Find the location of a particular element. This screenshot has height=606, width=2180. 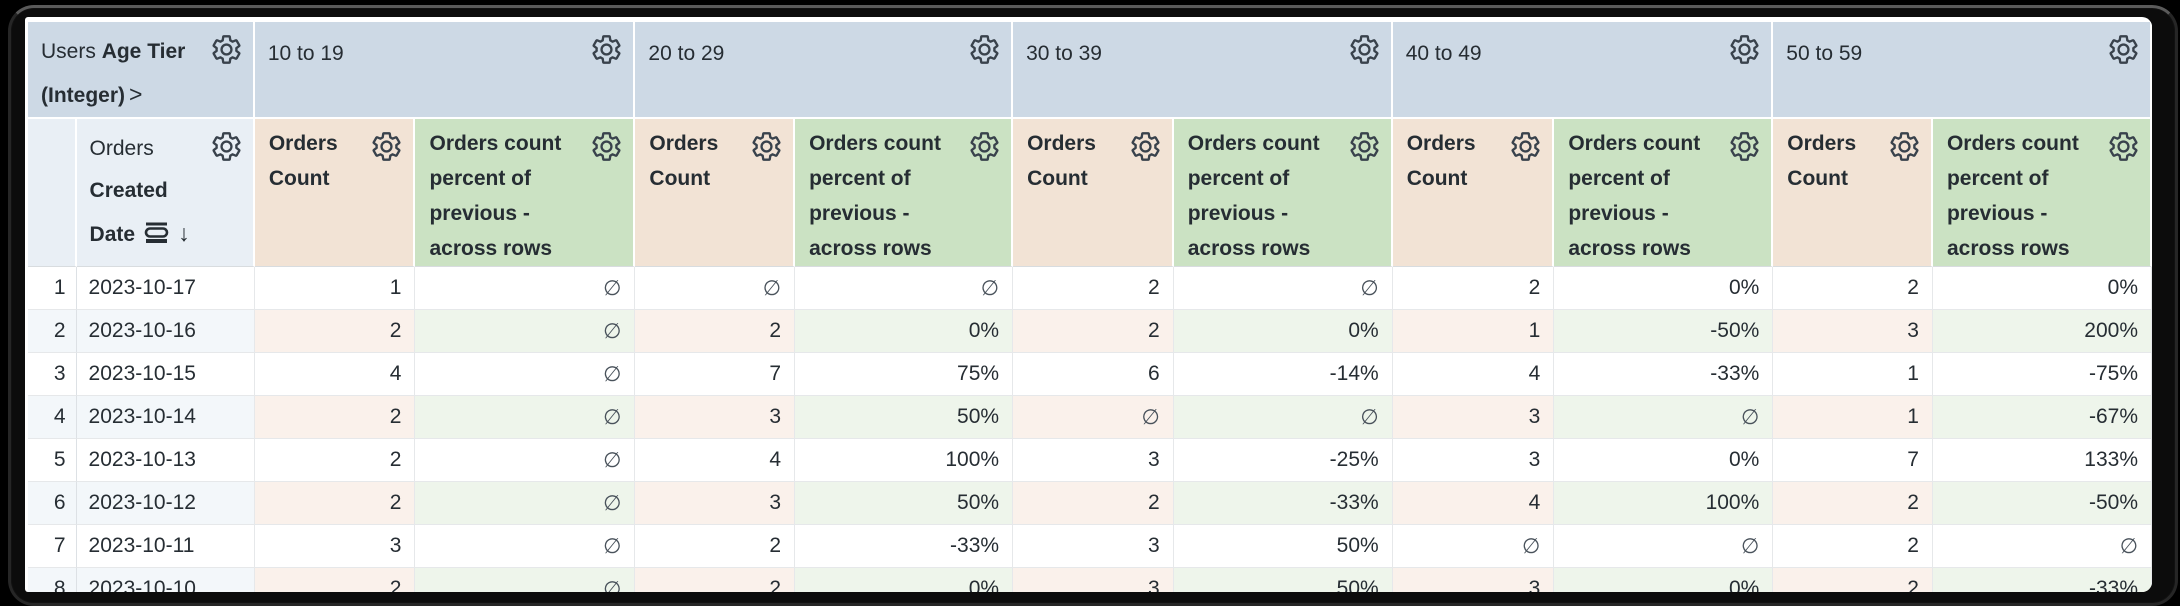

expand-pivot-icon: > is located at coordinates (136, 94).